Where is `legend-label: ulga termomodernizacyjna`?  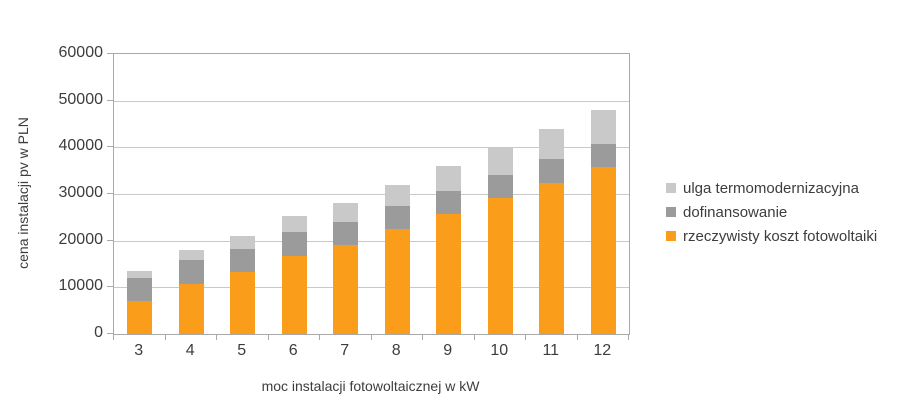
legend-label: ulga termomodernizacyjna is located at coordinates (771, 188).